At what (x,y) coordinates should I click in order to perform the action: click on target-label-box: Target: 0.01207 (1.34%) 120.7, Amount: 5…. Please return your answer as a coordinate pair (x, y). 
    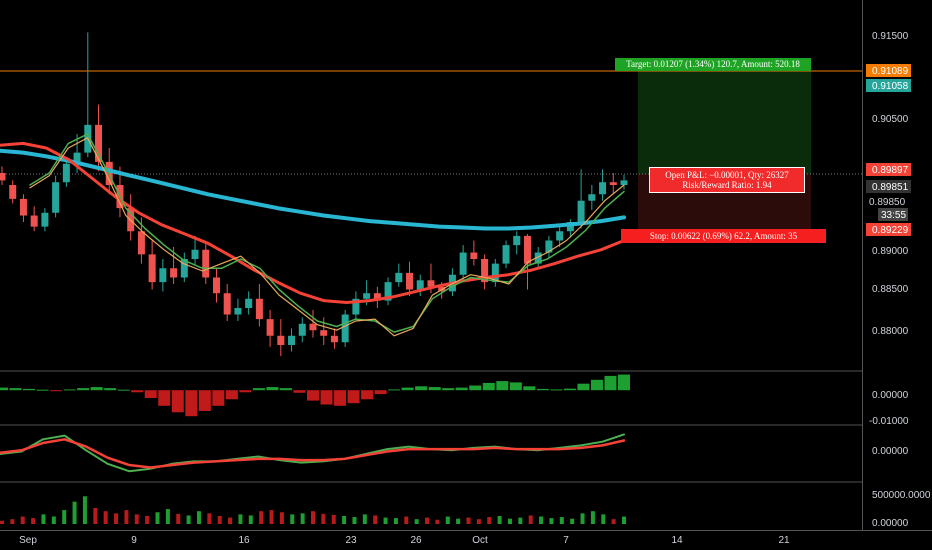
    Looking at the image, I should click on (713, 64).